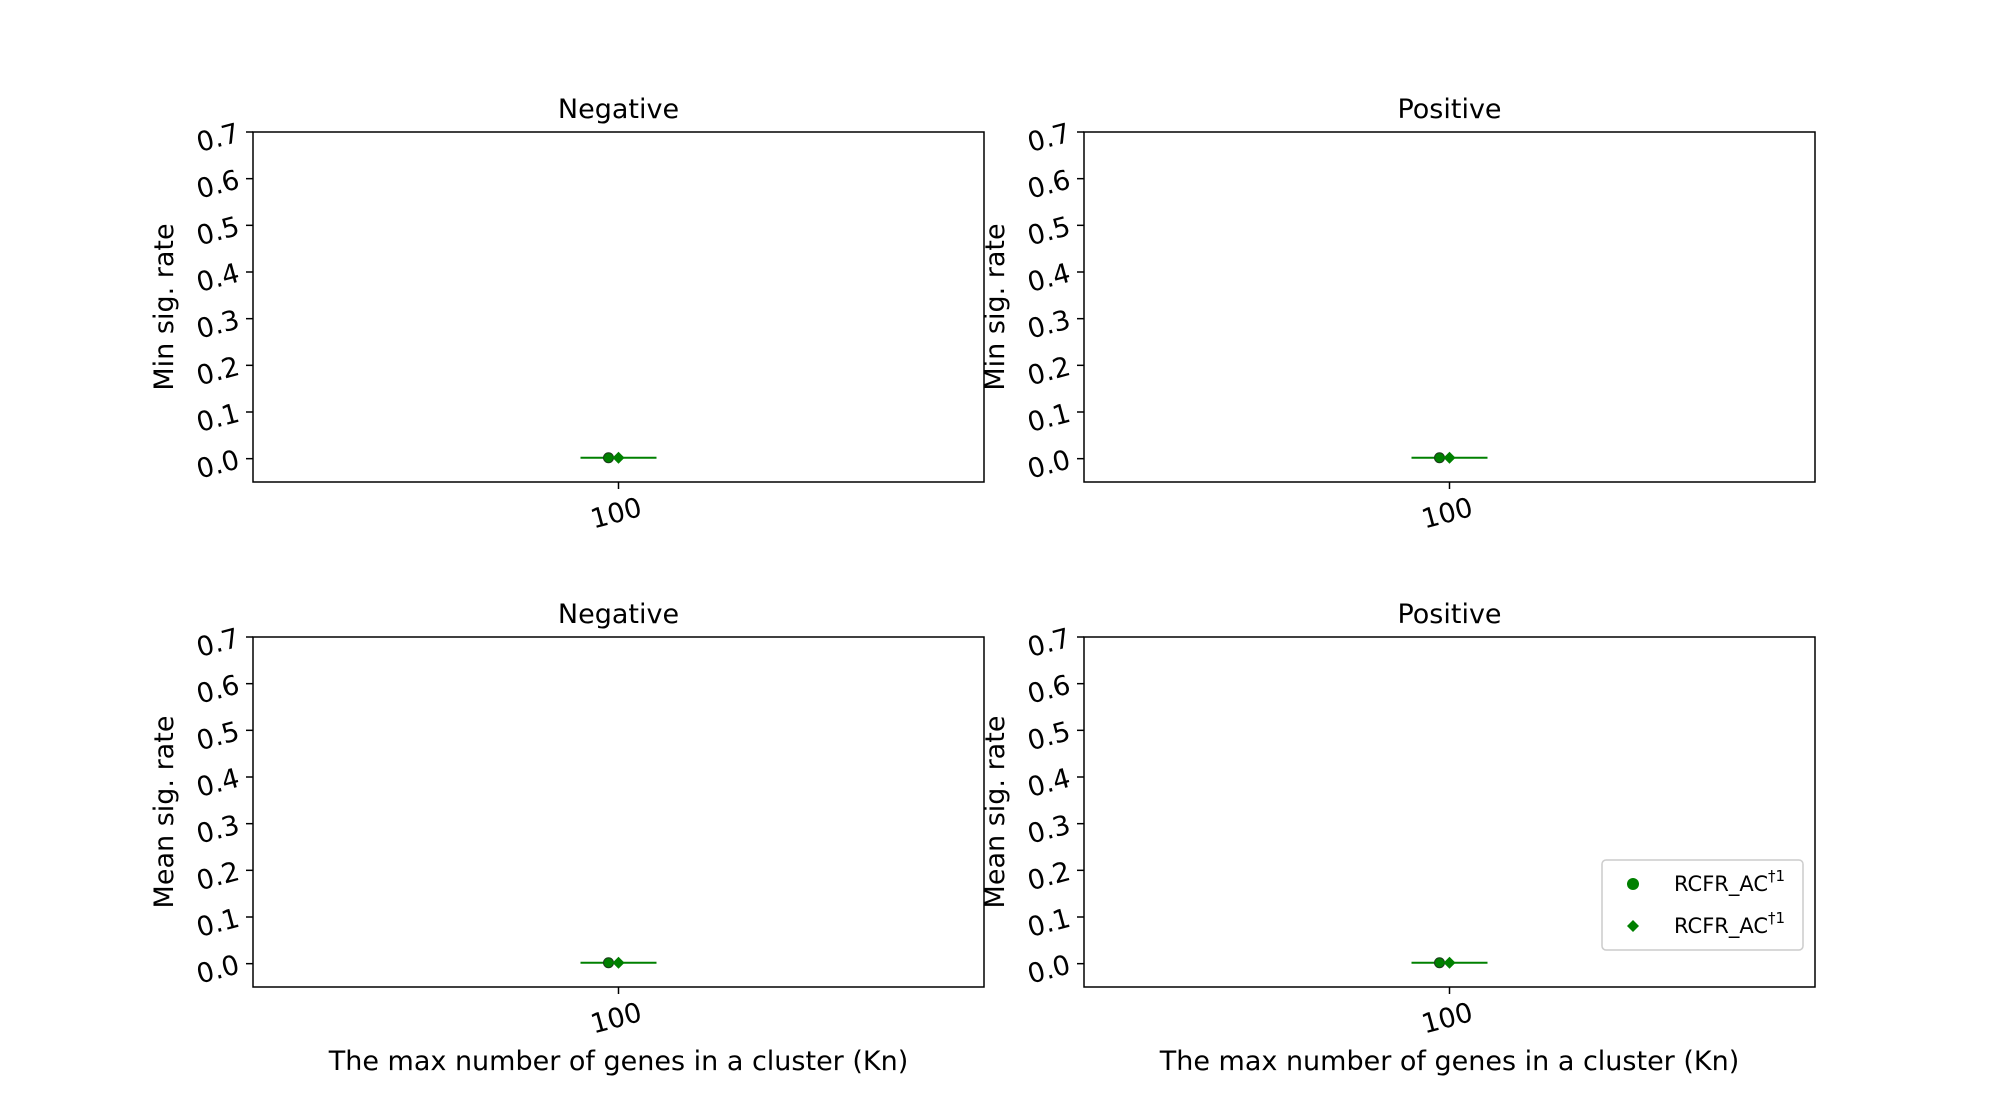 The image size is (2000, 1100). Describe the element at coordinates (1633, 926) in the screenshot. I see `legend-diamond-marker` at that location.